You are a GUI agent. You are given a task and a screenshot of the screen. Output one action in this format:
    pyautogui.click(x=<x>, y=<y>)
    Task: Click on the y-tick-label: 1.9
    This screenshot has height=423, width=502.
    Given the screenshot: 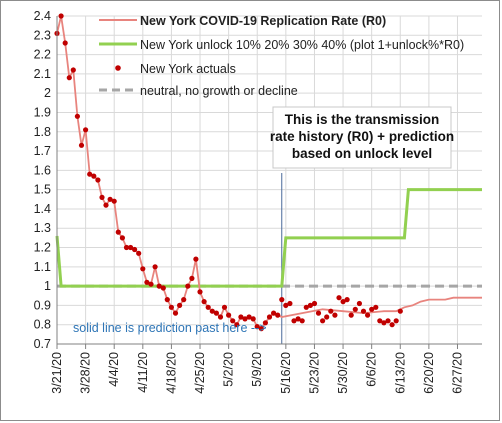 What is the action you would take?
    pyautogui.click(x=42, y=112)
    